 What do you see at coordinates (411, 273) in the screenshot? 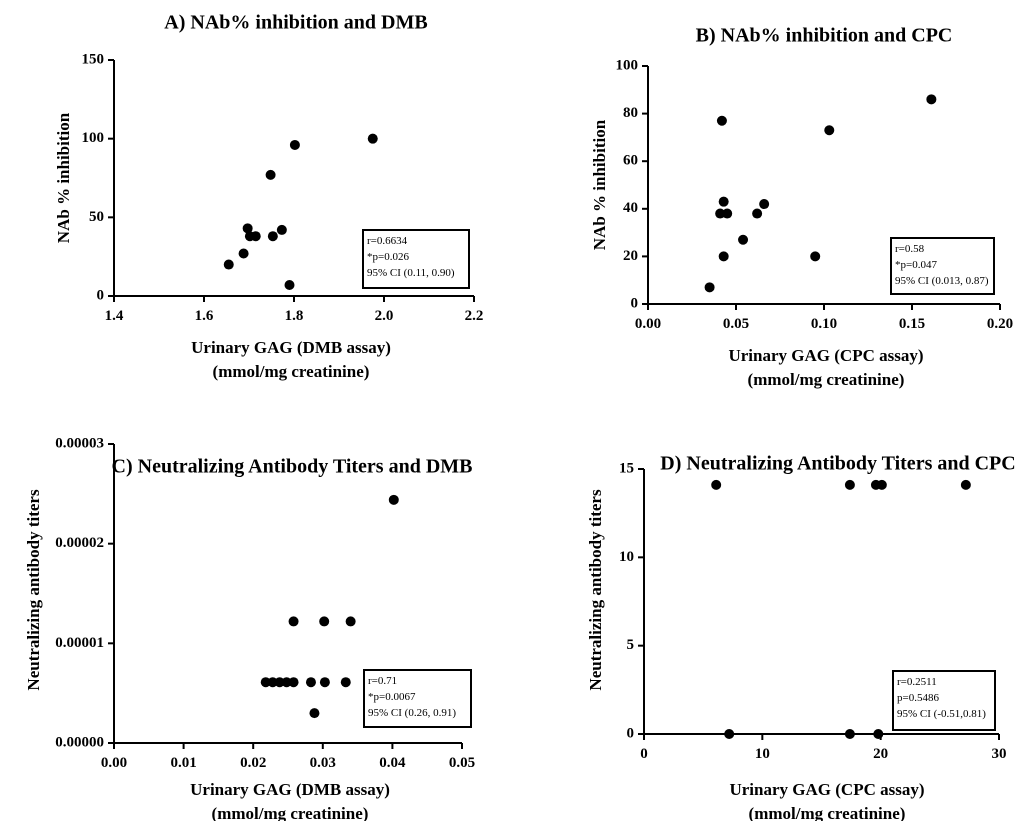
I see `stats-line: 95% CI (0.11, 0.90)` at bounding box center [411, 273].